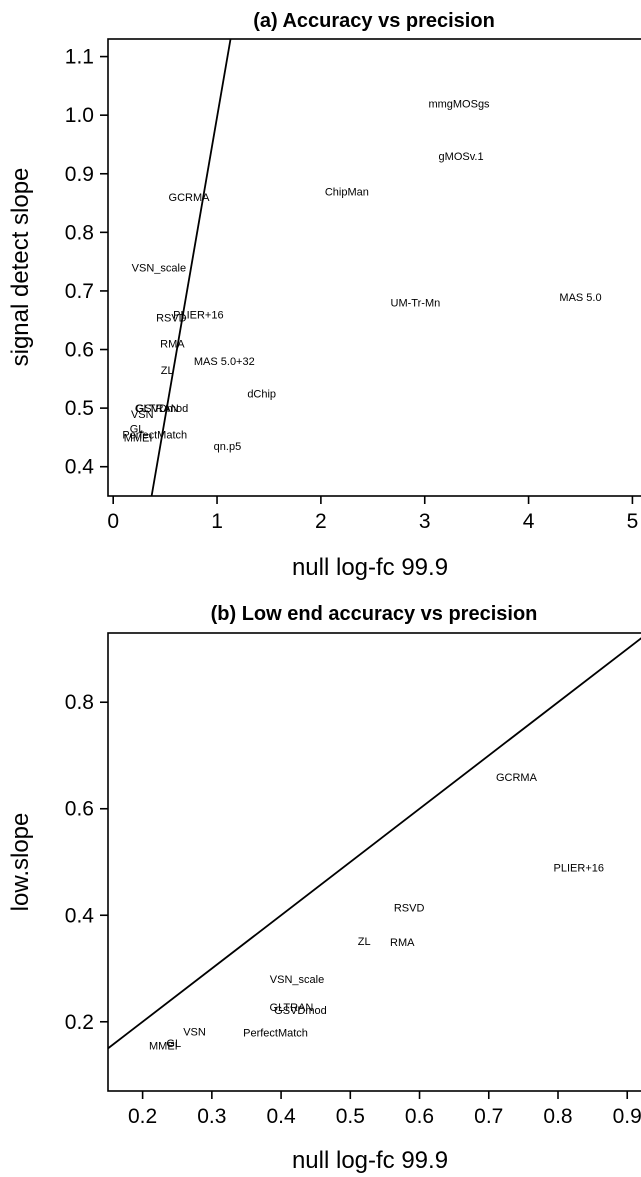 The width and height of the screenshot is (641, 1177). Describe the element at coordinates (364, 942) in the screenshot. I see `b-point-label: ZL` at that location.